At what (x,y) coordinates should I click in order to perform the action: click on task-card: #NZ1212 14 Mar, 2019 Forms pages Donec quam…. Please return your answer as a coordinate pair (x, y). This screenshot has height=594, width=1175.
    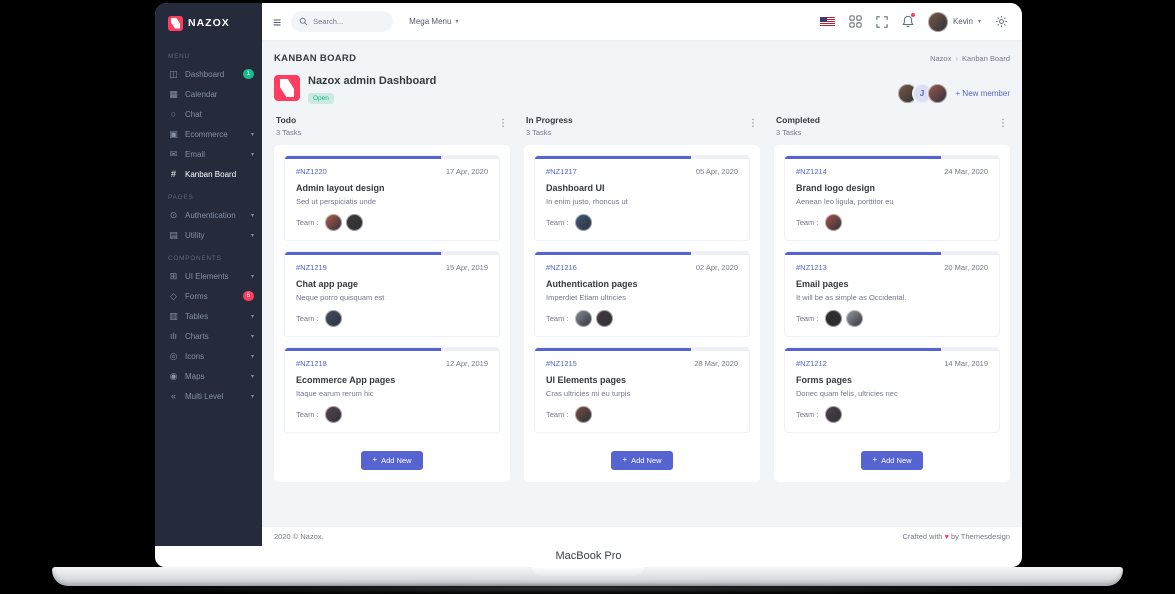
    Looking at the image, I should click on (892, 390).